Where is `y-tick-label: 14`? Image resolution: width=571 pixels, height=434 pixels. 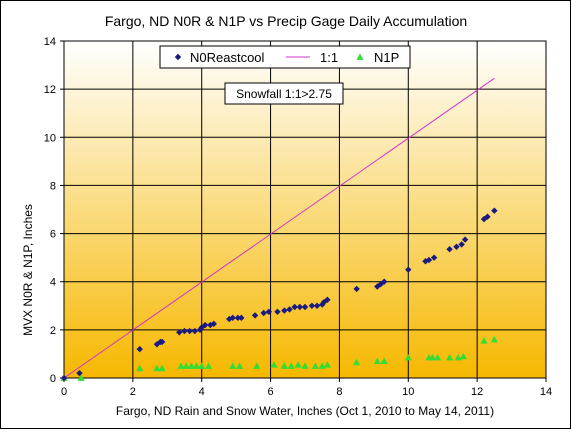 y-tick-label: 14 is located at coordinates (50, 42).